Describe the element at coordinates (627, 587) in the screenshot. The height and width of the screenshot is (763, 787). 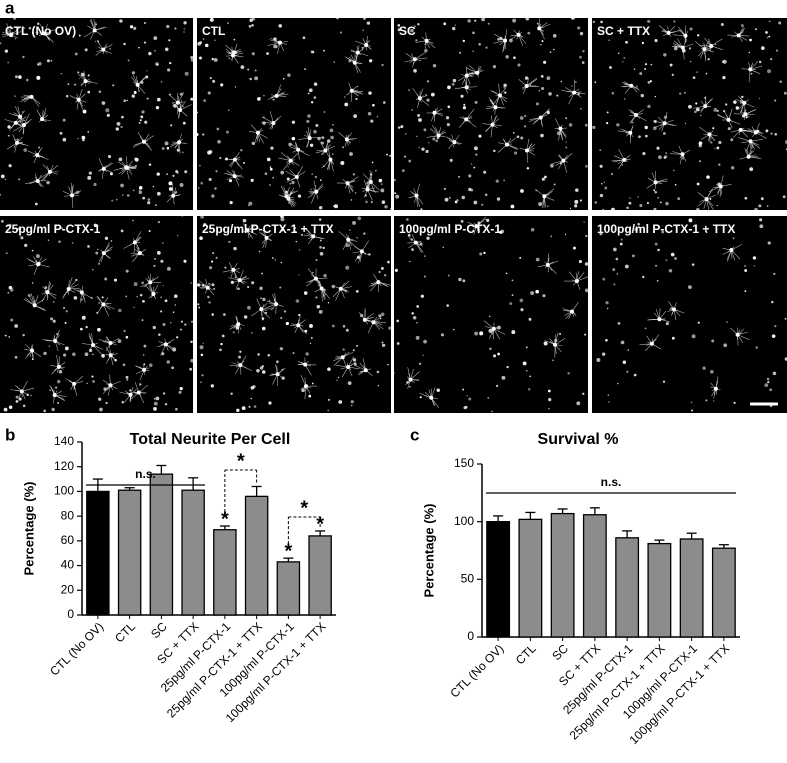
I see `bar` at that location.